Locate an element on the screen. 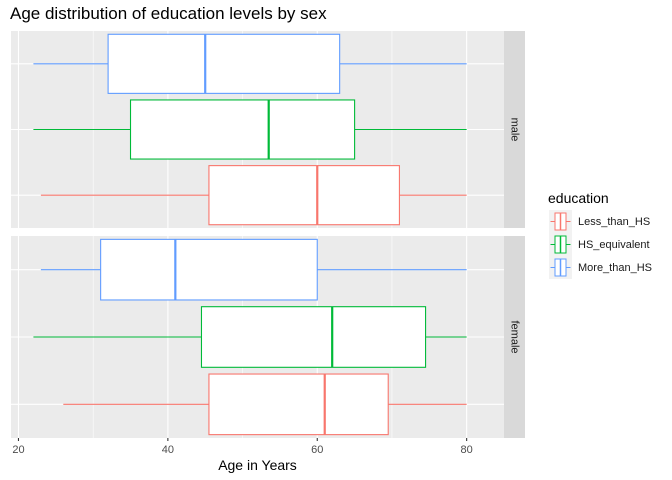 The image size is (672, 480). x-tick-label: 80 is located at coordinates (467, 450).